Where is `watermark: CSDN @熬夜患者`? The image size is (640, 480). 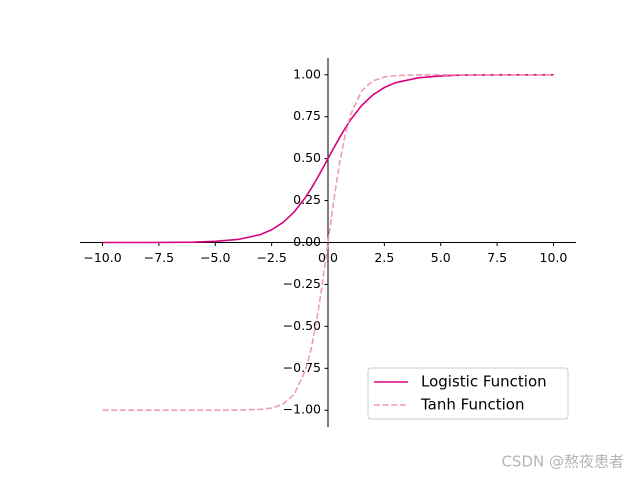 watermark: CSDN @熬夜患者 is located at coordinates (562, 462).